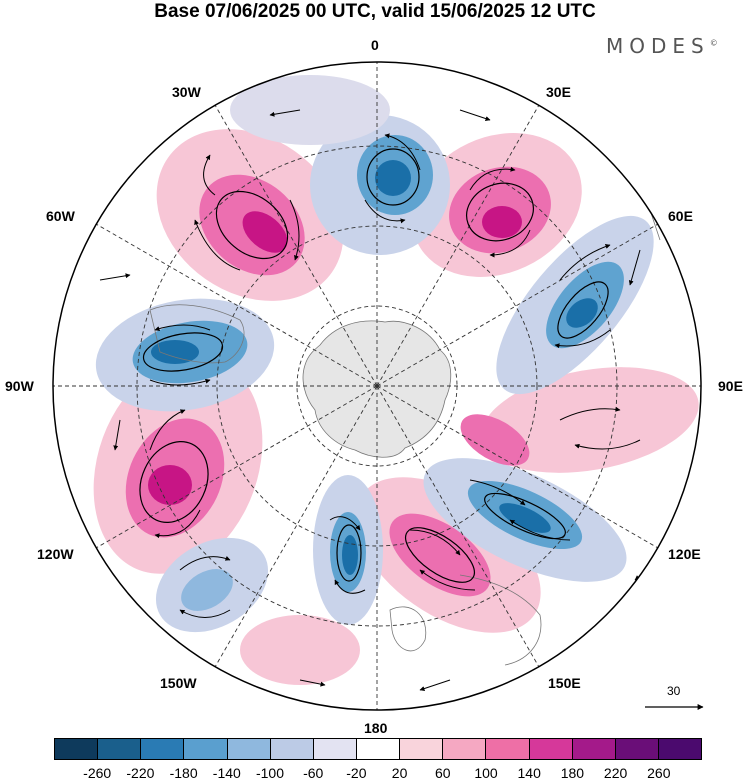 This screenshot has width=750, height=783. What do you see at coordinates (558, 92) in the screenshot?
I see `lon-label-30e: 30E` at bounding box center [558, 92].